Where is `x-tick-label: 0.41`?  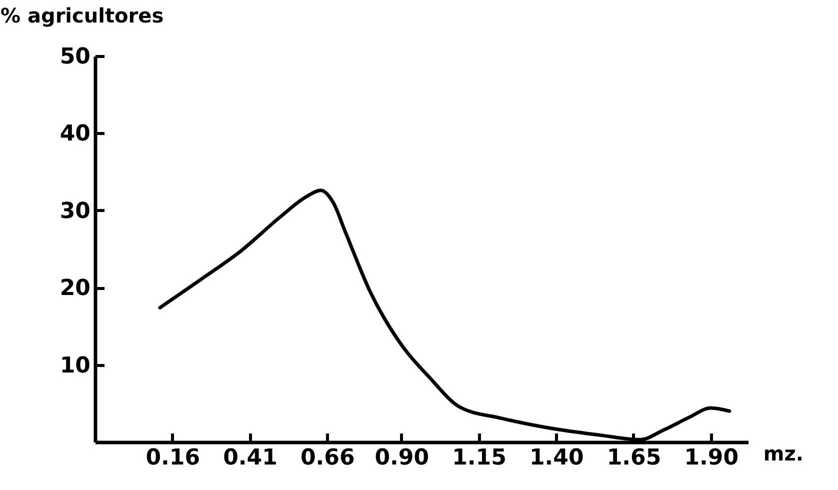 x-tick-label: 0.41 is located at coordinates (250, 458).